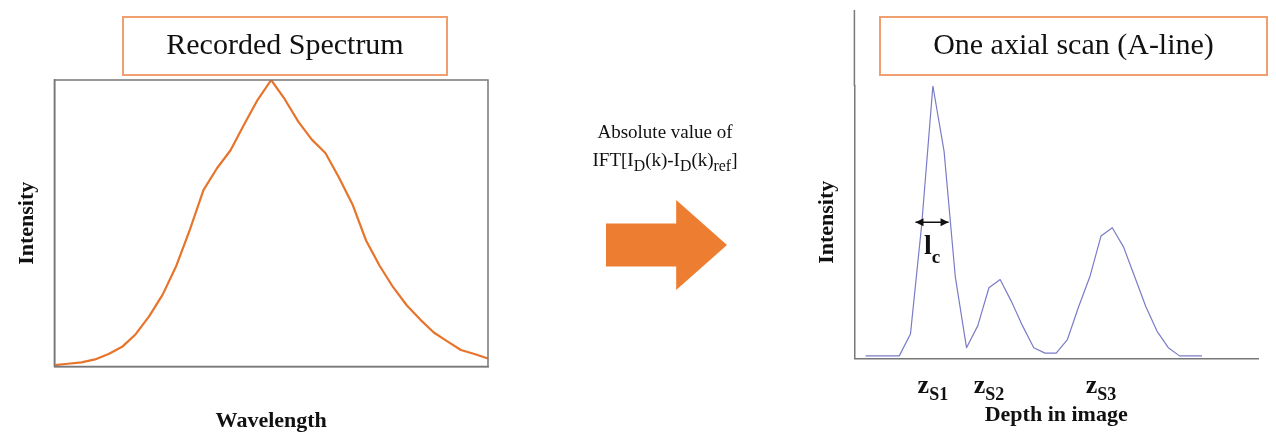  What do you see at coordinates (1073, 46) in the screenshot?
I see `chart-title: One axial scan (A-line)` at bounding box center [1073, 46].